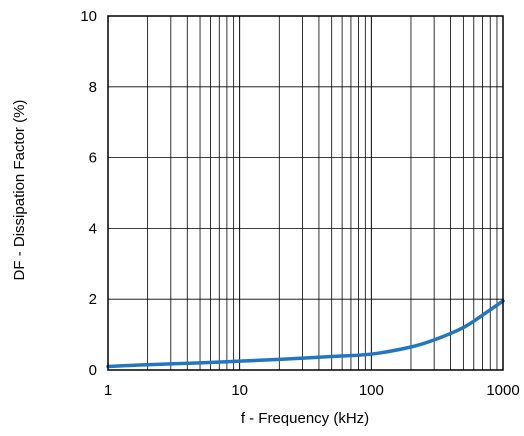  What do you see at coordinates (93, 299) in the screenshot?
I see `y-tick-label: 2` at bounding box center [93, 299].